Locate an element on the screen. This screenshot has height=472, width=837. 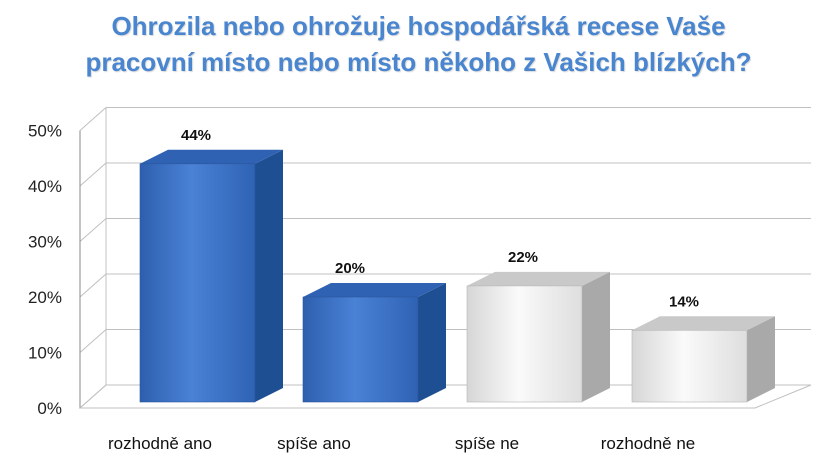
y-tick-label: 30% is located at coordinates (45, 242).